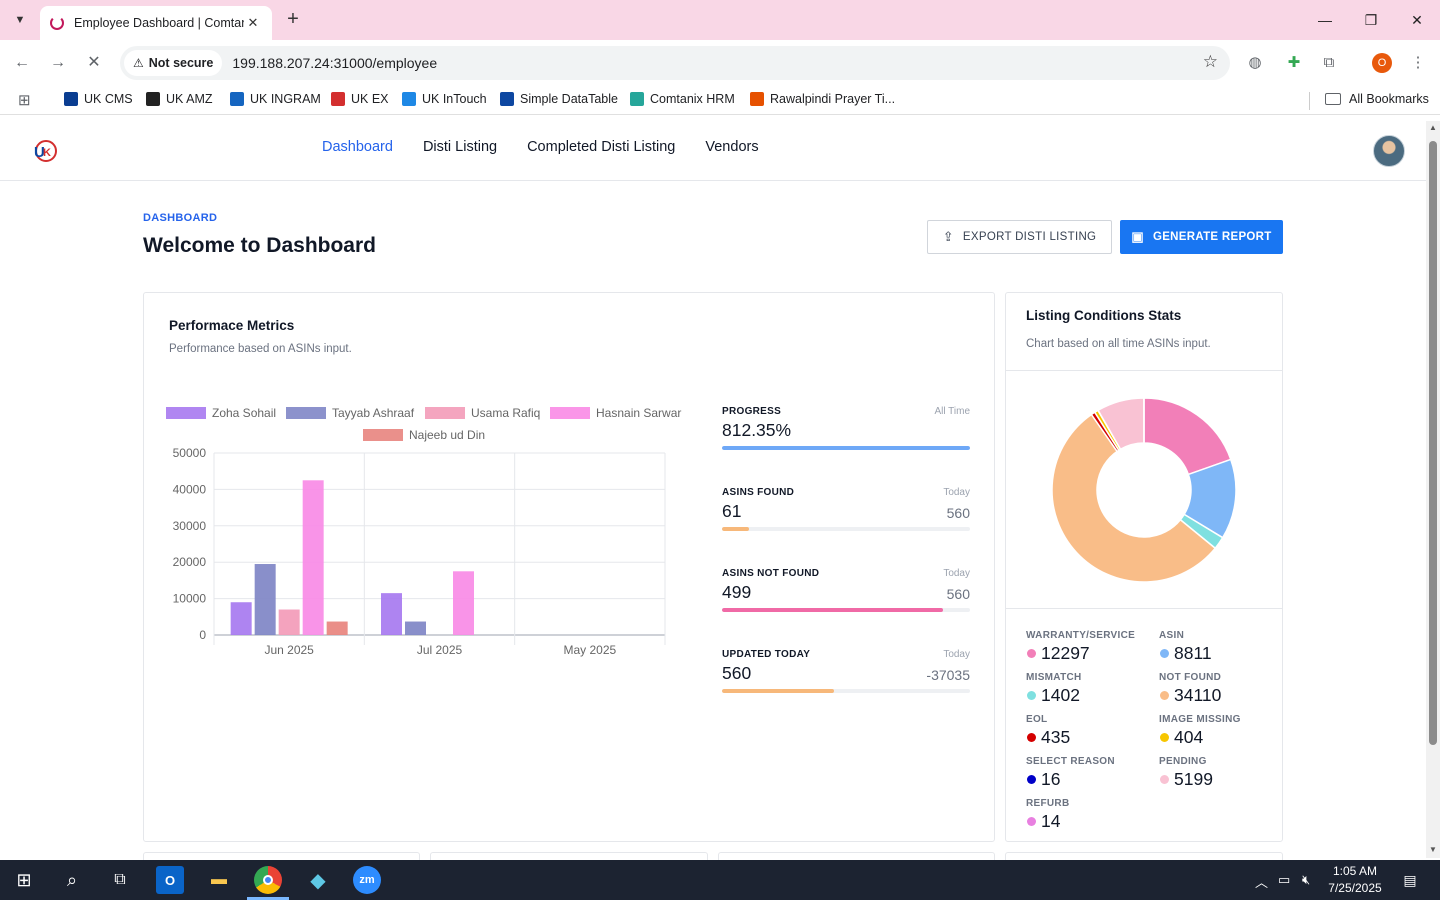 This screenshot has height=900, width=1440. What do you see at coordinates (170, 880) in the screenshot?
I see `outlook-icon: O` at bounding box center [170, 880].